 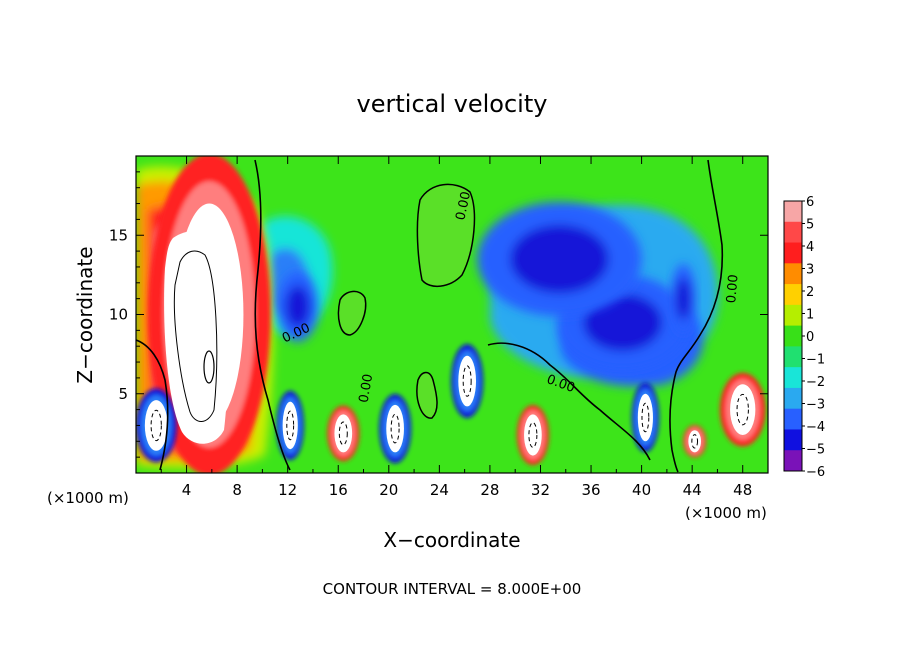 What do you see at coordinates (463, 205) in the screenshot?
I see `contour-label-0: 0.00` at bounding box center [463, 205].